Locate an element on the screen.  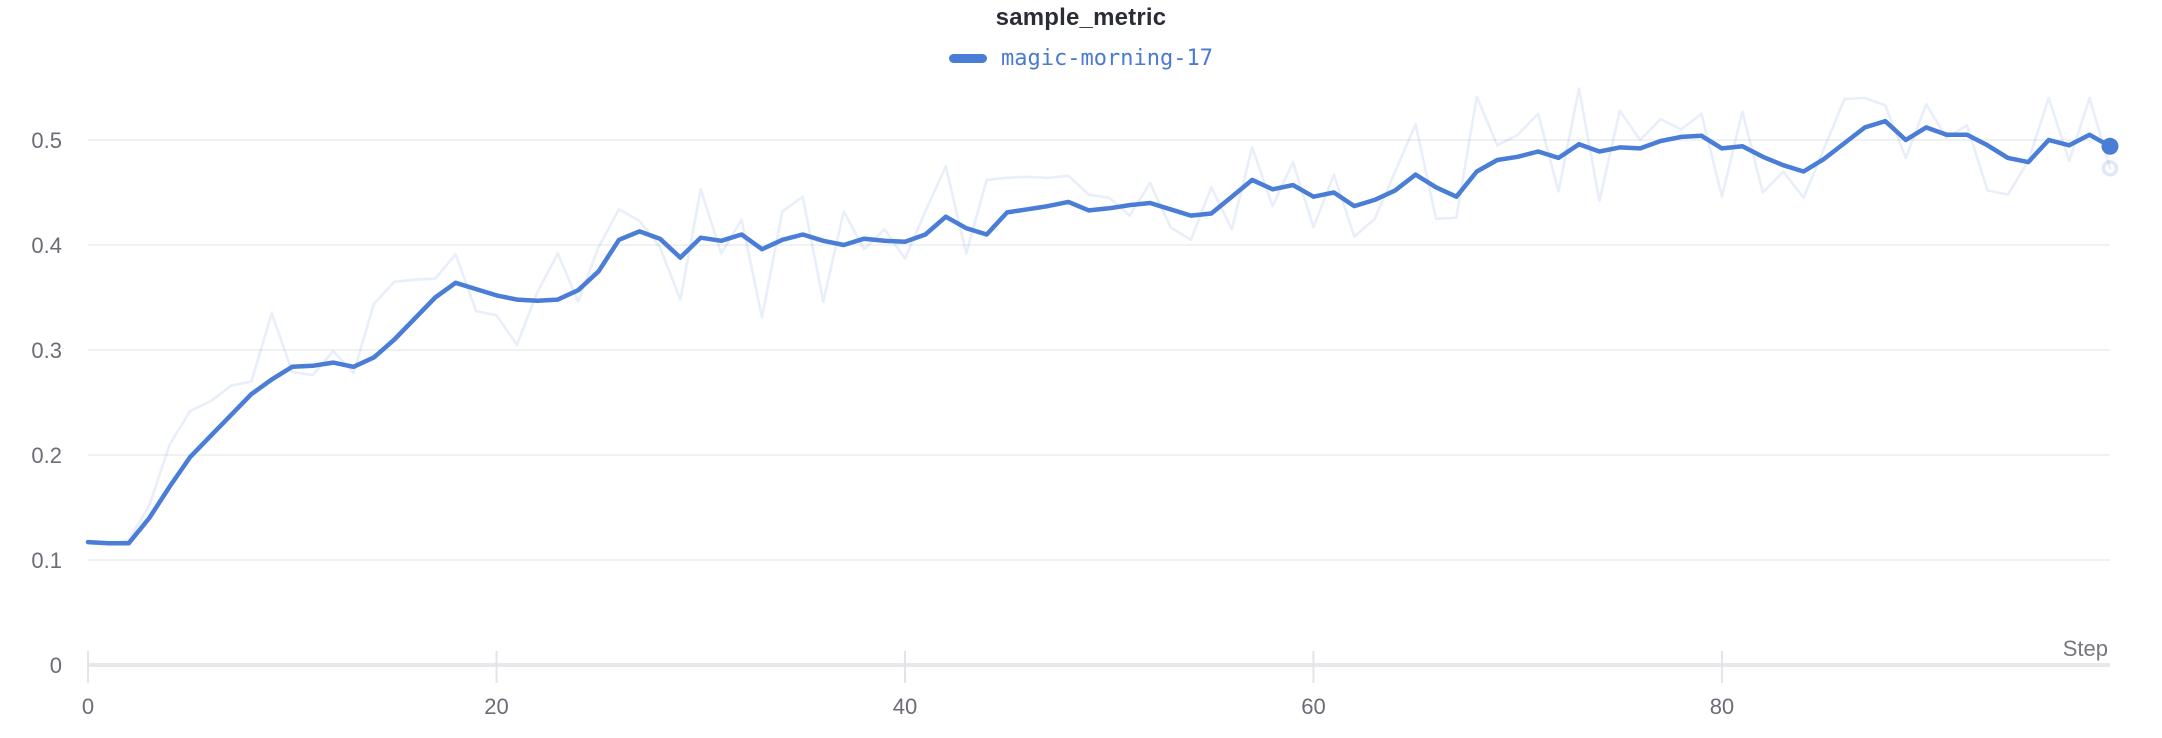
x-tick-label: 20 is located at coordinates (496, 706).